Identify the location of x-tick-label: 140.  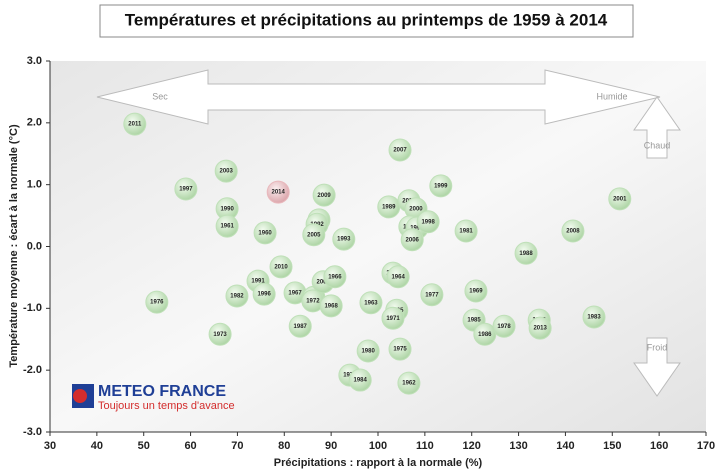
(565, 446).